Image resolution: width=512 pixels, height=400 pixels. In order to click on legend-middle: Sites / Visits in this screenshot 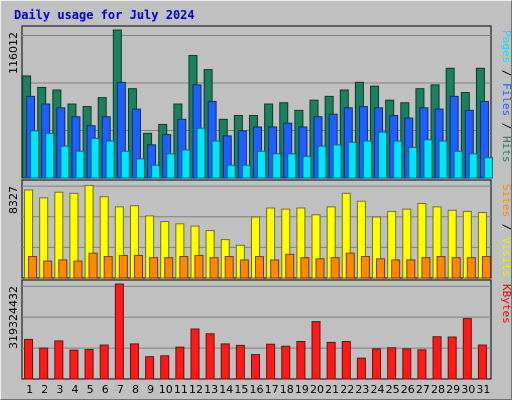, I will do `click(506, 230)`.